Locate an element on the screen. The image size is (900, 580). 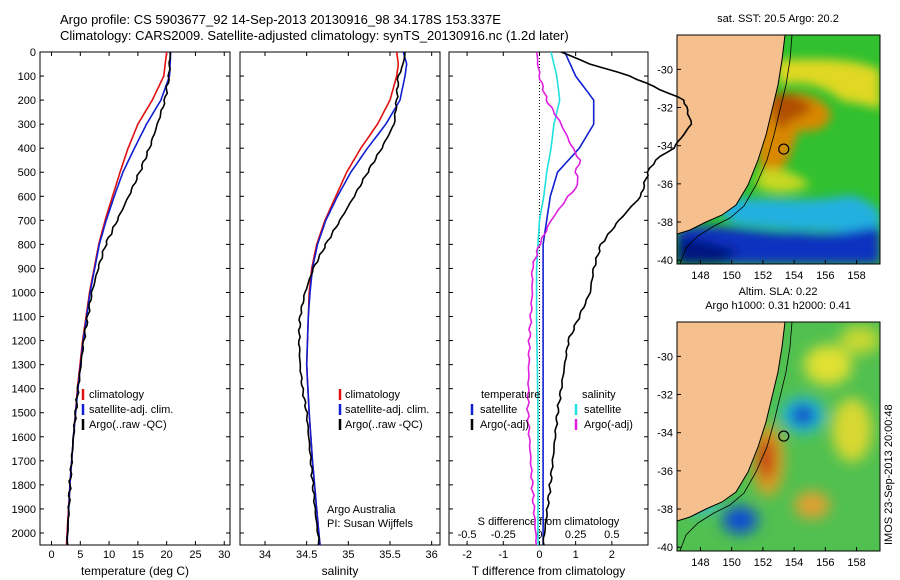
x-tick-label: 20 is located at coordinates (167, 555).